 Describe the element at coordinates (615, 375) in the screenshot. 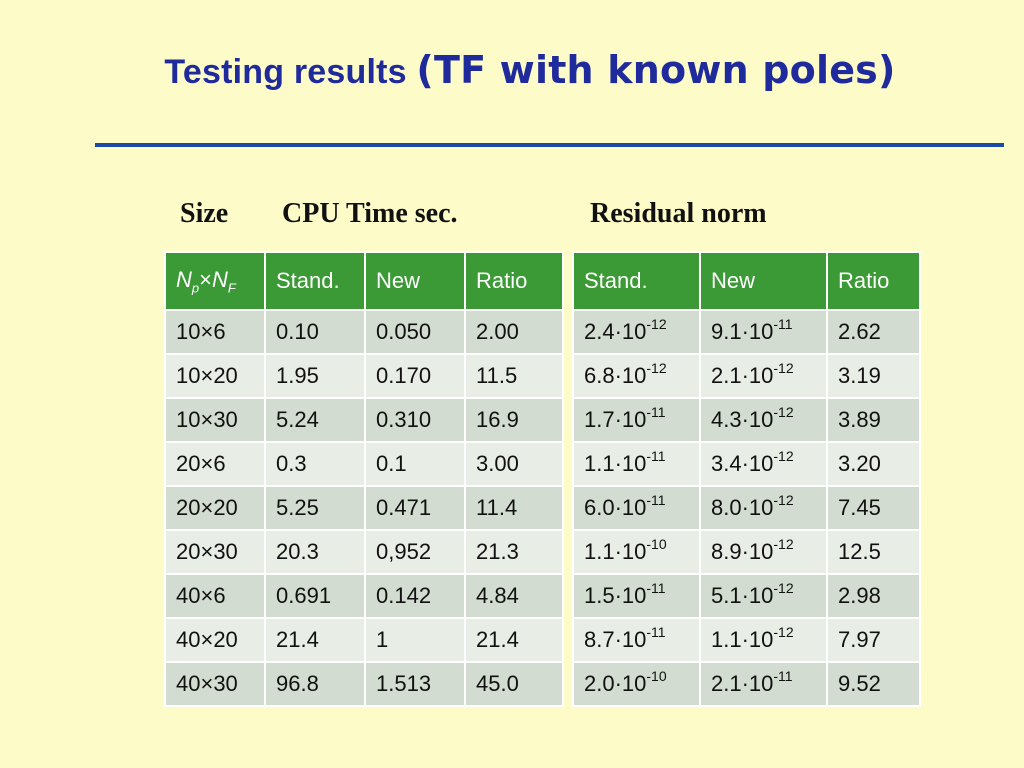

I see `mantissa: 6.8·10` at that location.